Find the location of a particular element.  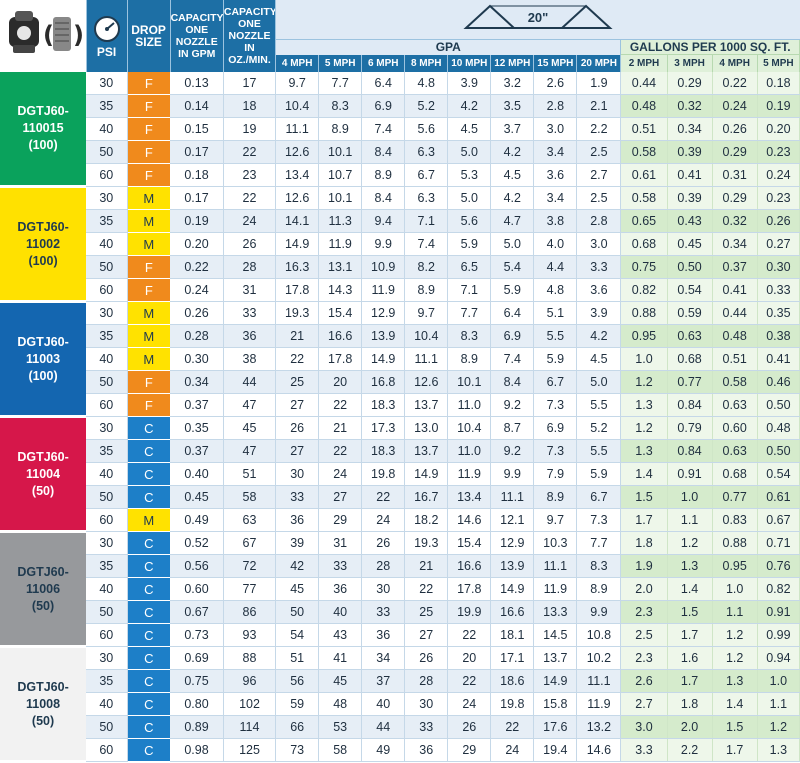

gpa-cell: 3.6 is located at coordinates (599, 290).